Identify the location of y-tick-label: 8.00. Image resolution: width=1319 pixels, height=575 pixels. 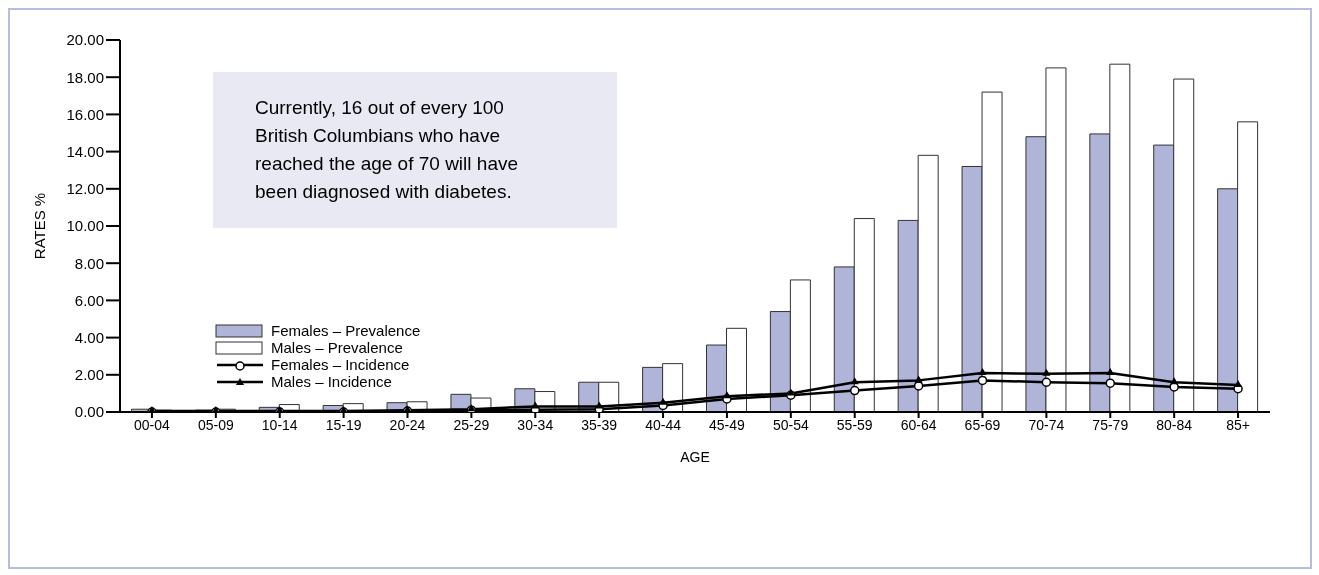
(89, 263).